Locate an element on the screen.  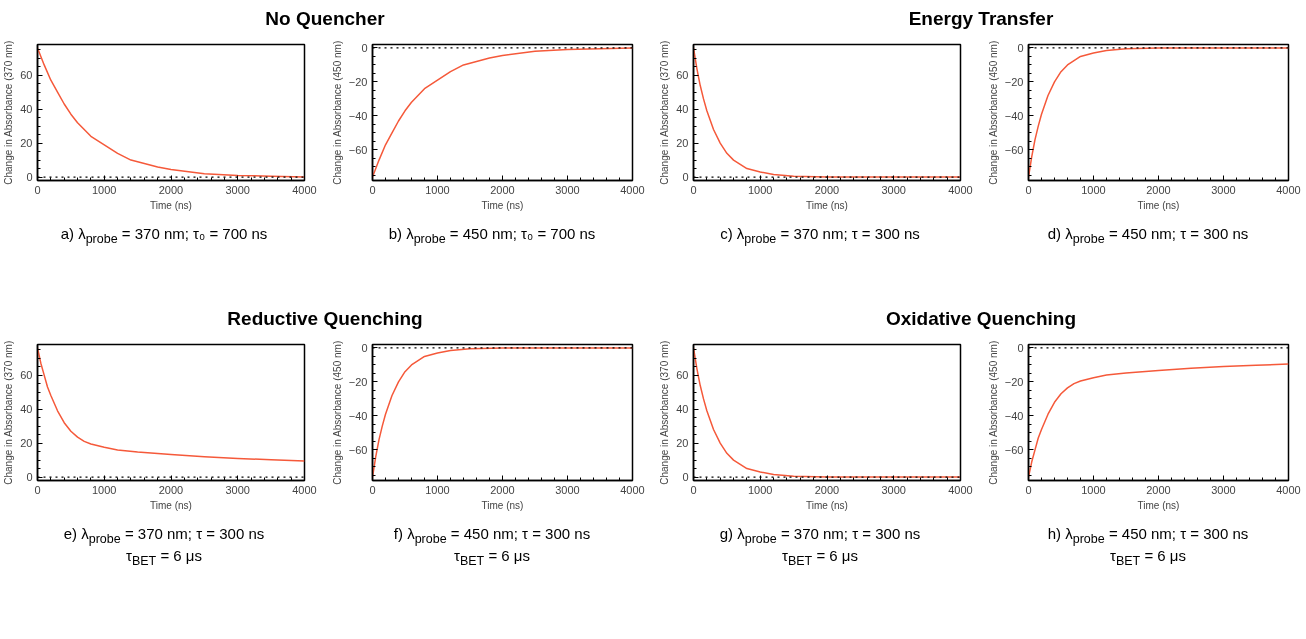
text: a) λ$_{probe}$ = 370 nm; τ₀ = 700 ns is located at coordinates (164, 236).